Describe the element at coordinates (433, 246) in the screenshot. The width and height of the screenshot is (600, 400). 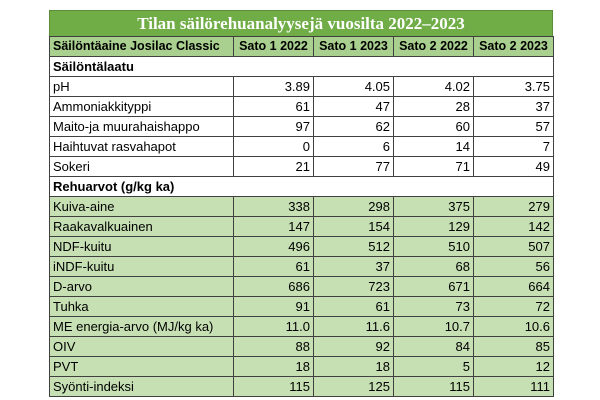
I see `value-cell: 510` at that location.